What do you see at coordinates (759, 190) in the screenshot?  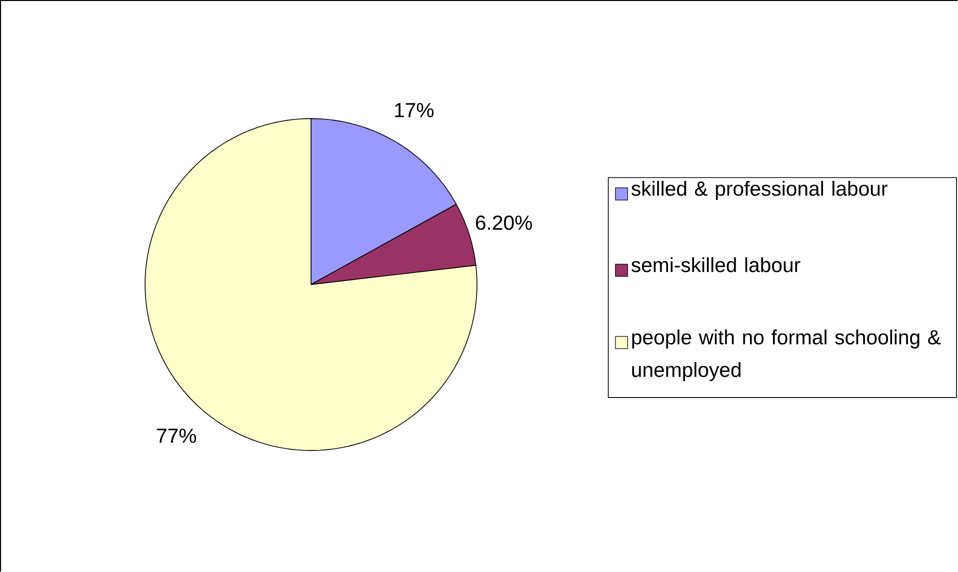 I see `legend-label: skilled & professional labour` at bounding box center [759, 190].